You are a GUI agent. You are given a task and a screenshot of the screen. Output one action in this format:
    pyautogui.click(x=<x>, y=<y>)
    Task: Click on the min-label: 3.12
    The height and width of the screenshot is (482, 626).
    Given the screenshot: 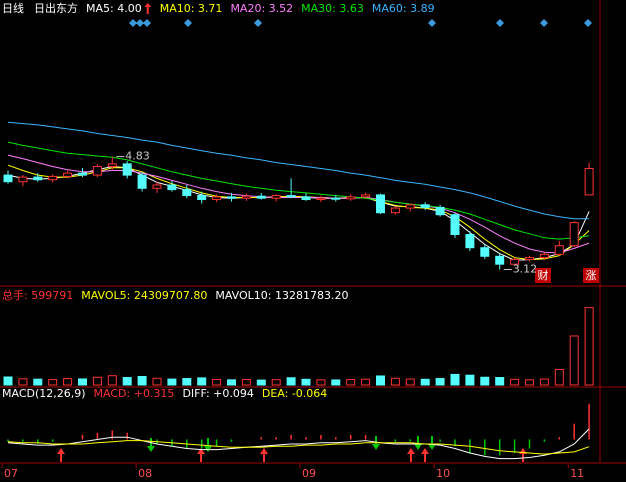 What is the action you would take?
    pyautogui.click(x=525, y=268)
    